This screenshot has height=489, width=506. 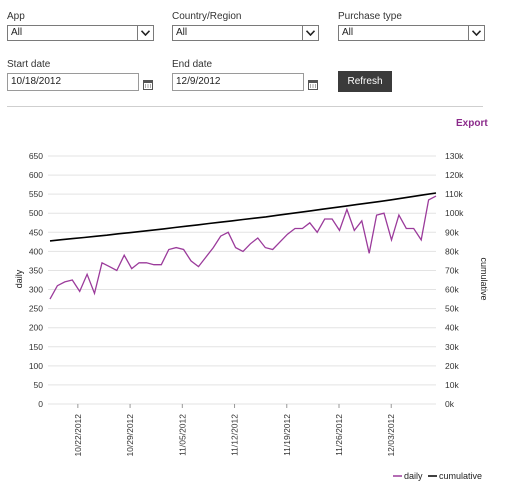 What do you see at coordinates (16, 16) in the screenshot?
I see `app-label: App` at bounding box center [16, 16].